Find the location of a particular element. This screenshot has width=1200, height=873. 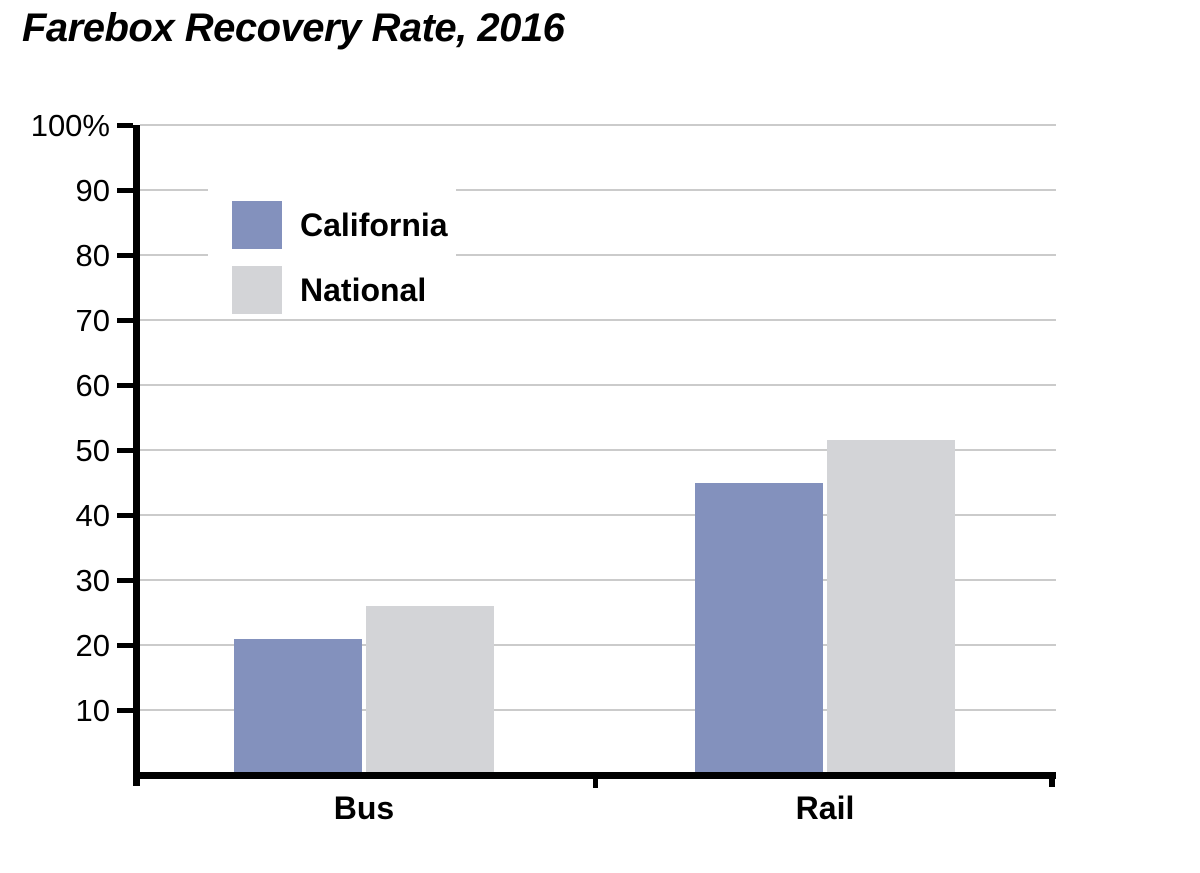

legend-swatch-california is located at coordinates (257, 225).